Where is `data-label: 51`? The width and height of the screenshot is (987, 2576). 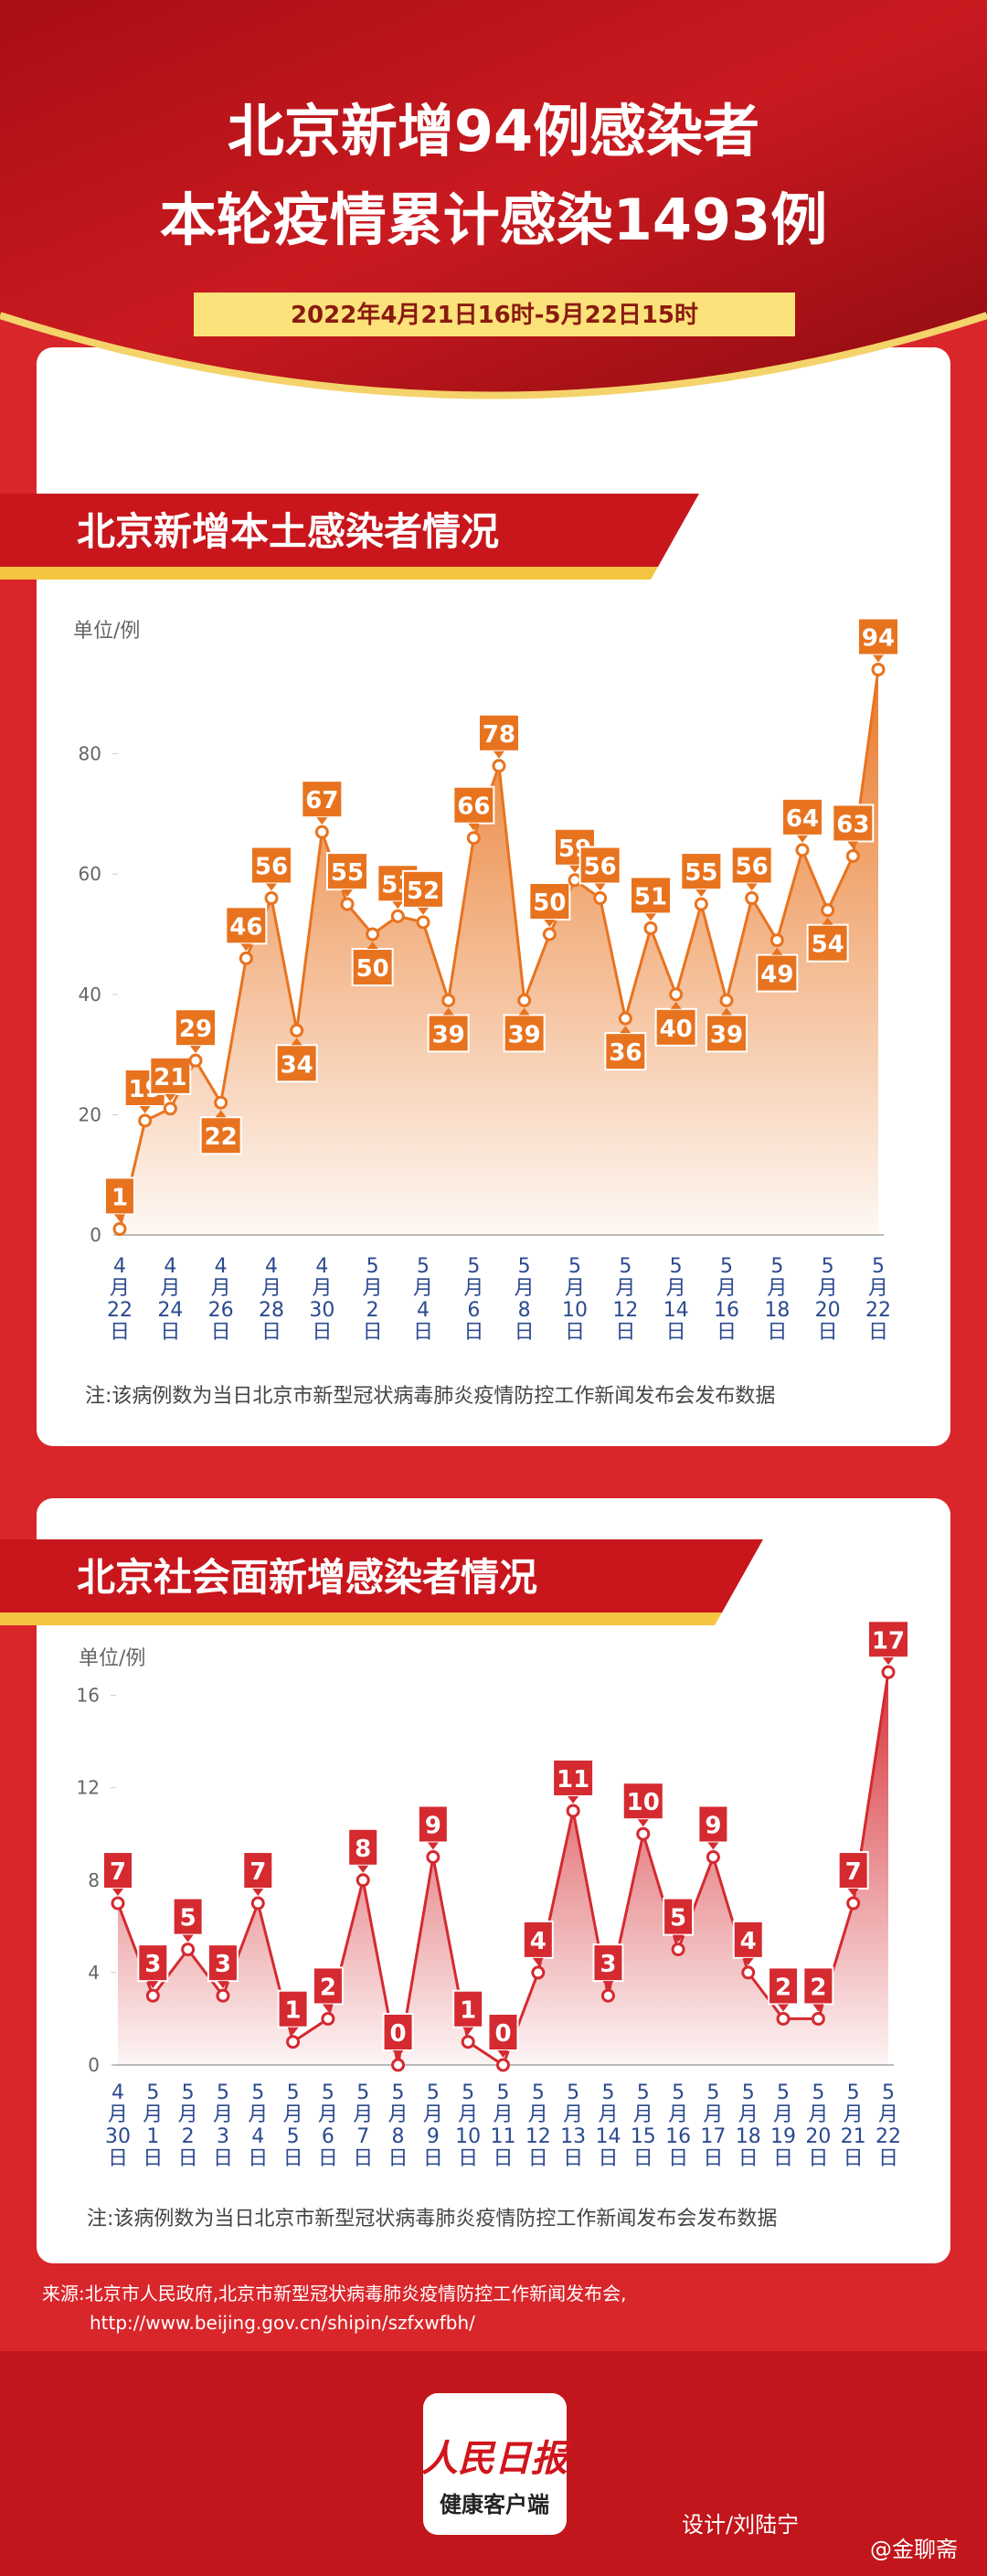 data-label: 51 is located at coordinates (650, 897).